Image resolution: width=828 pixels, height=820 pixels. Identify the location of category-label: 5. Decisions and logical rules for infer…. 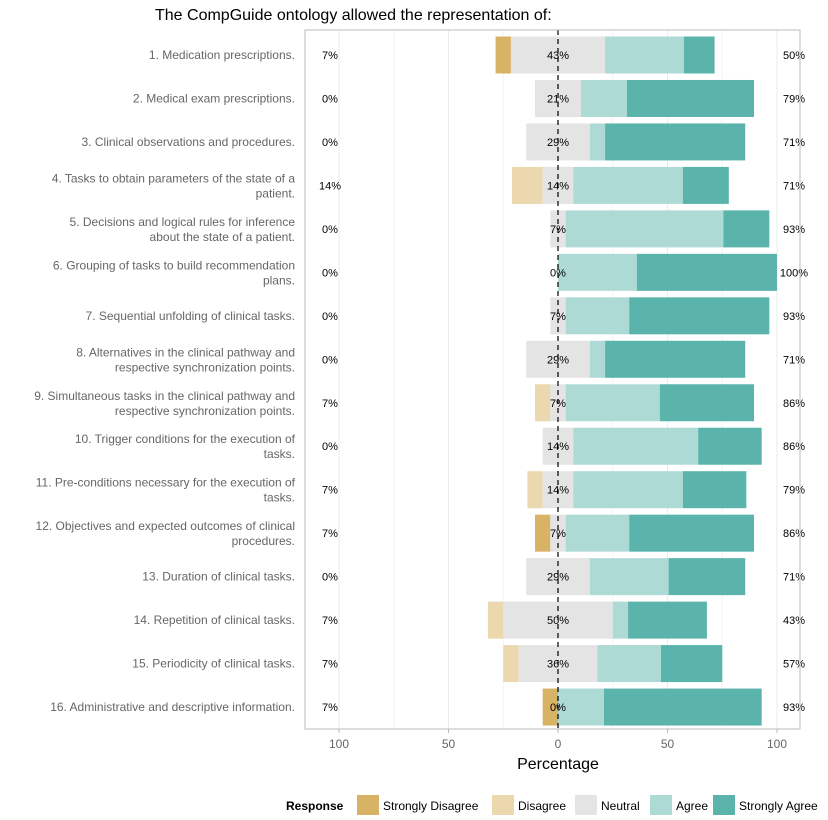
(183, 229).